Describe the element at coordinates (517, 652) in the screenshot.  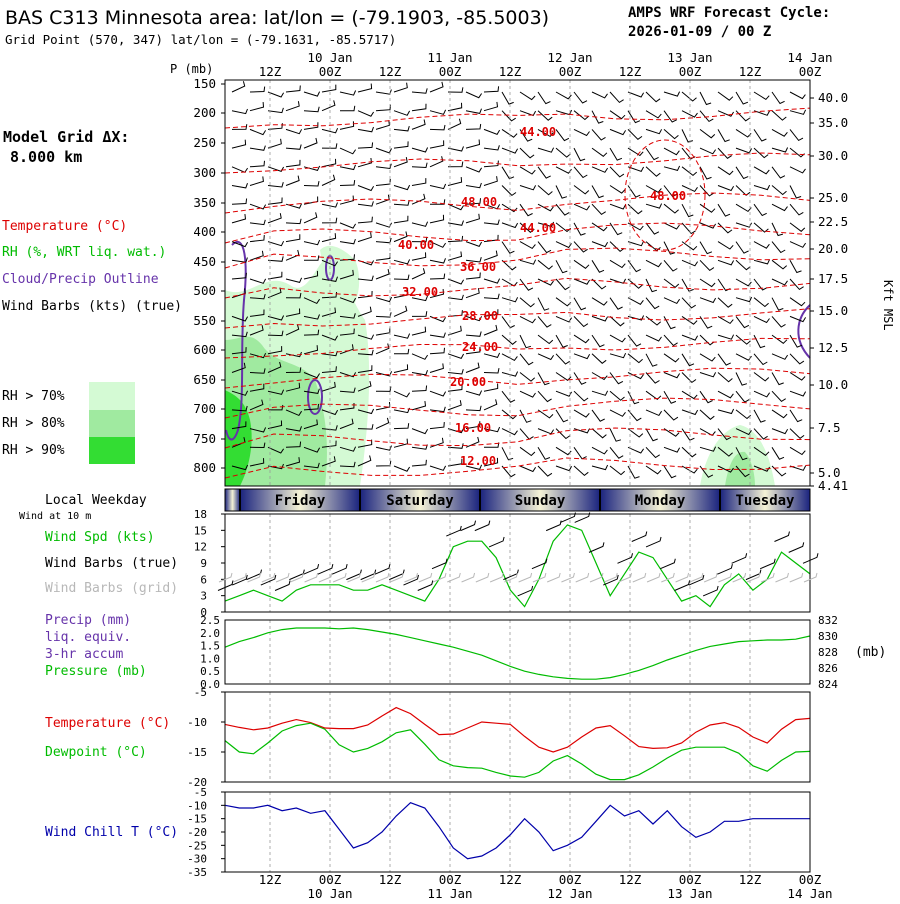
I see `precip-background` at that location.